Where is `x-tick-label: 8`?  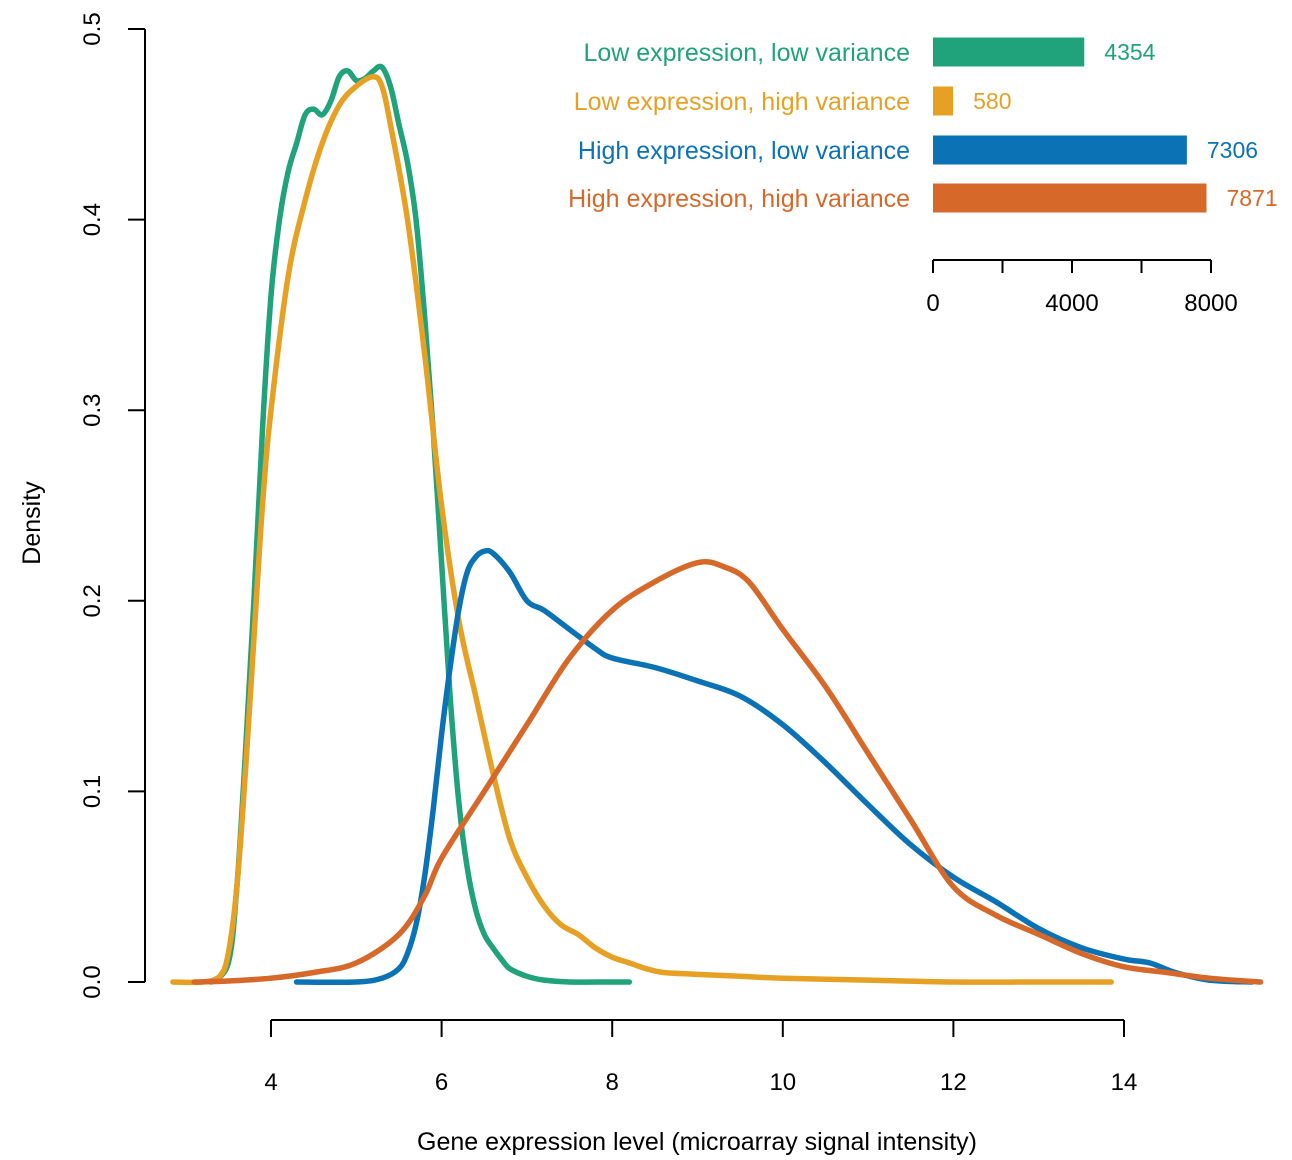 x-tick-label: 8 is located at coordinates (612, 1082).